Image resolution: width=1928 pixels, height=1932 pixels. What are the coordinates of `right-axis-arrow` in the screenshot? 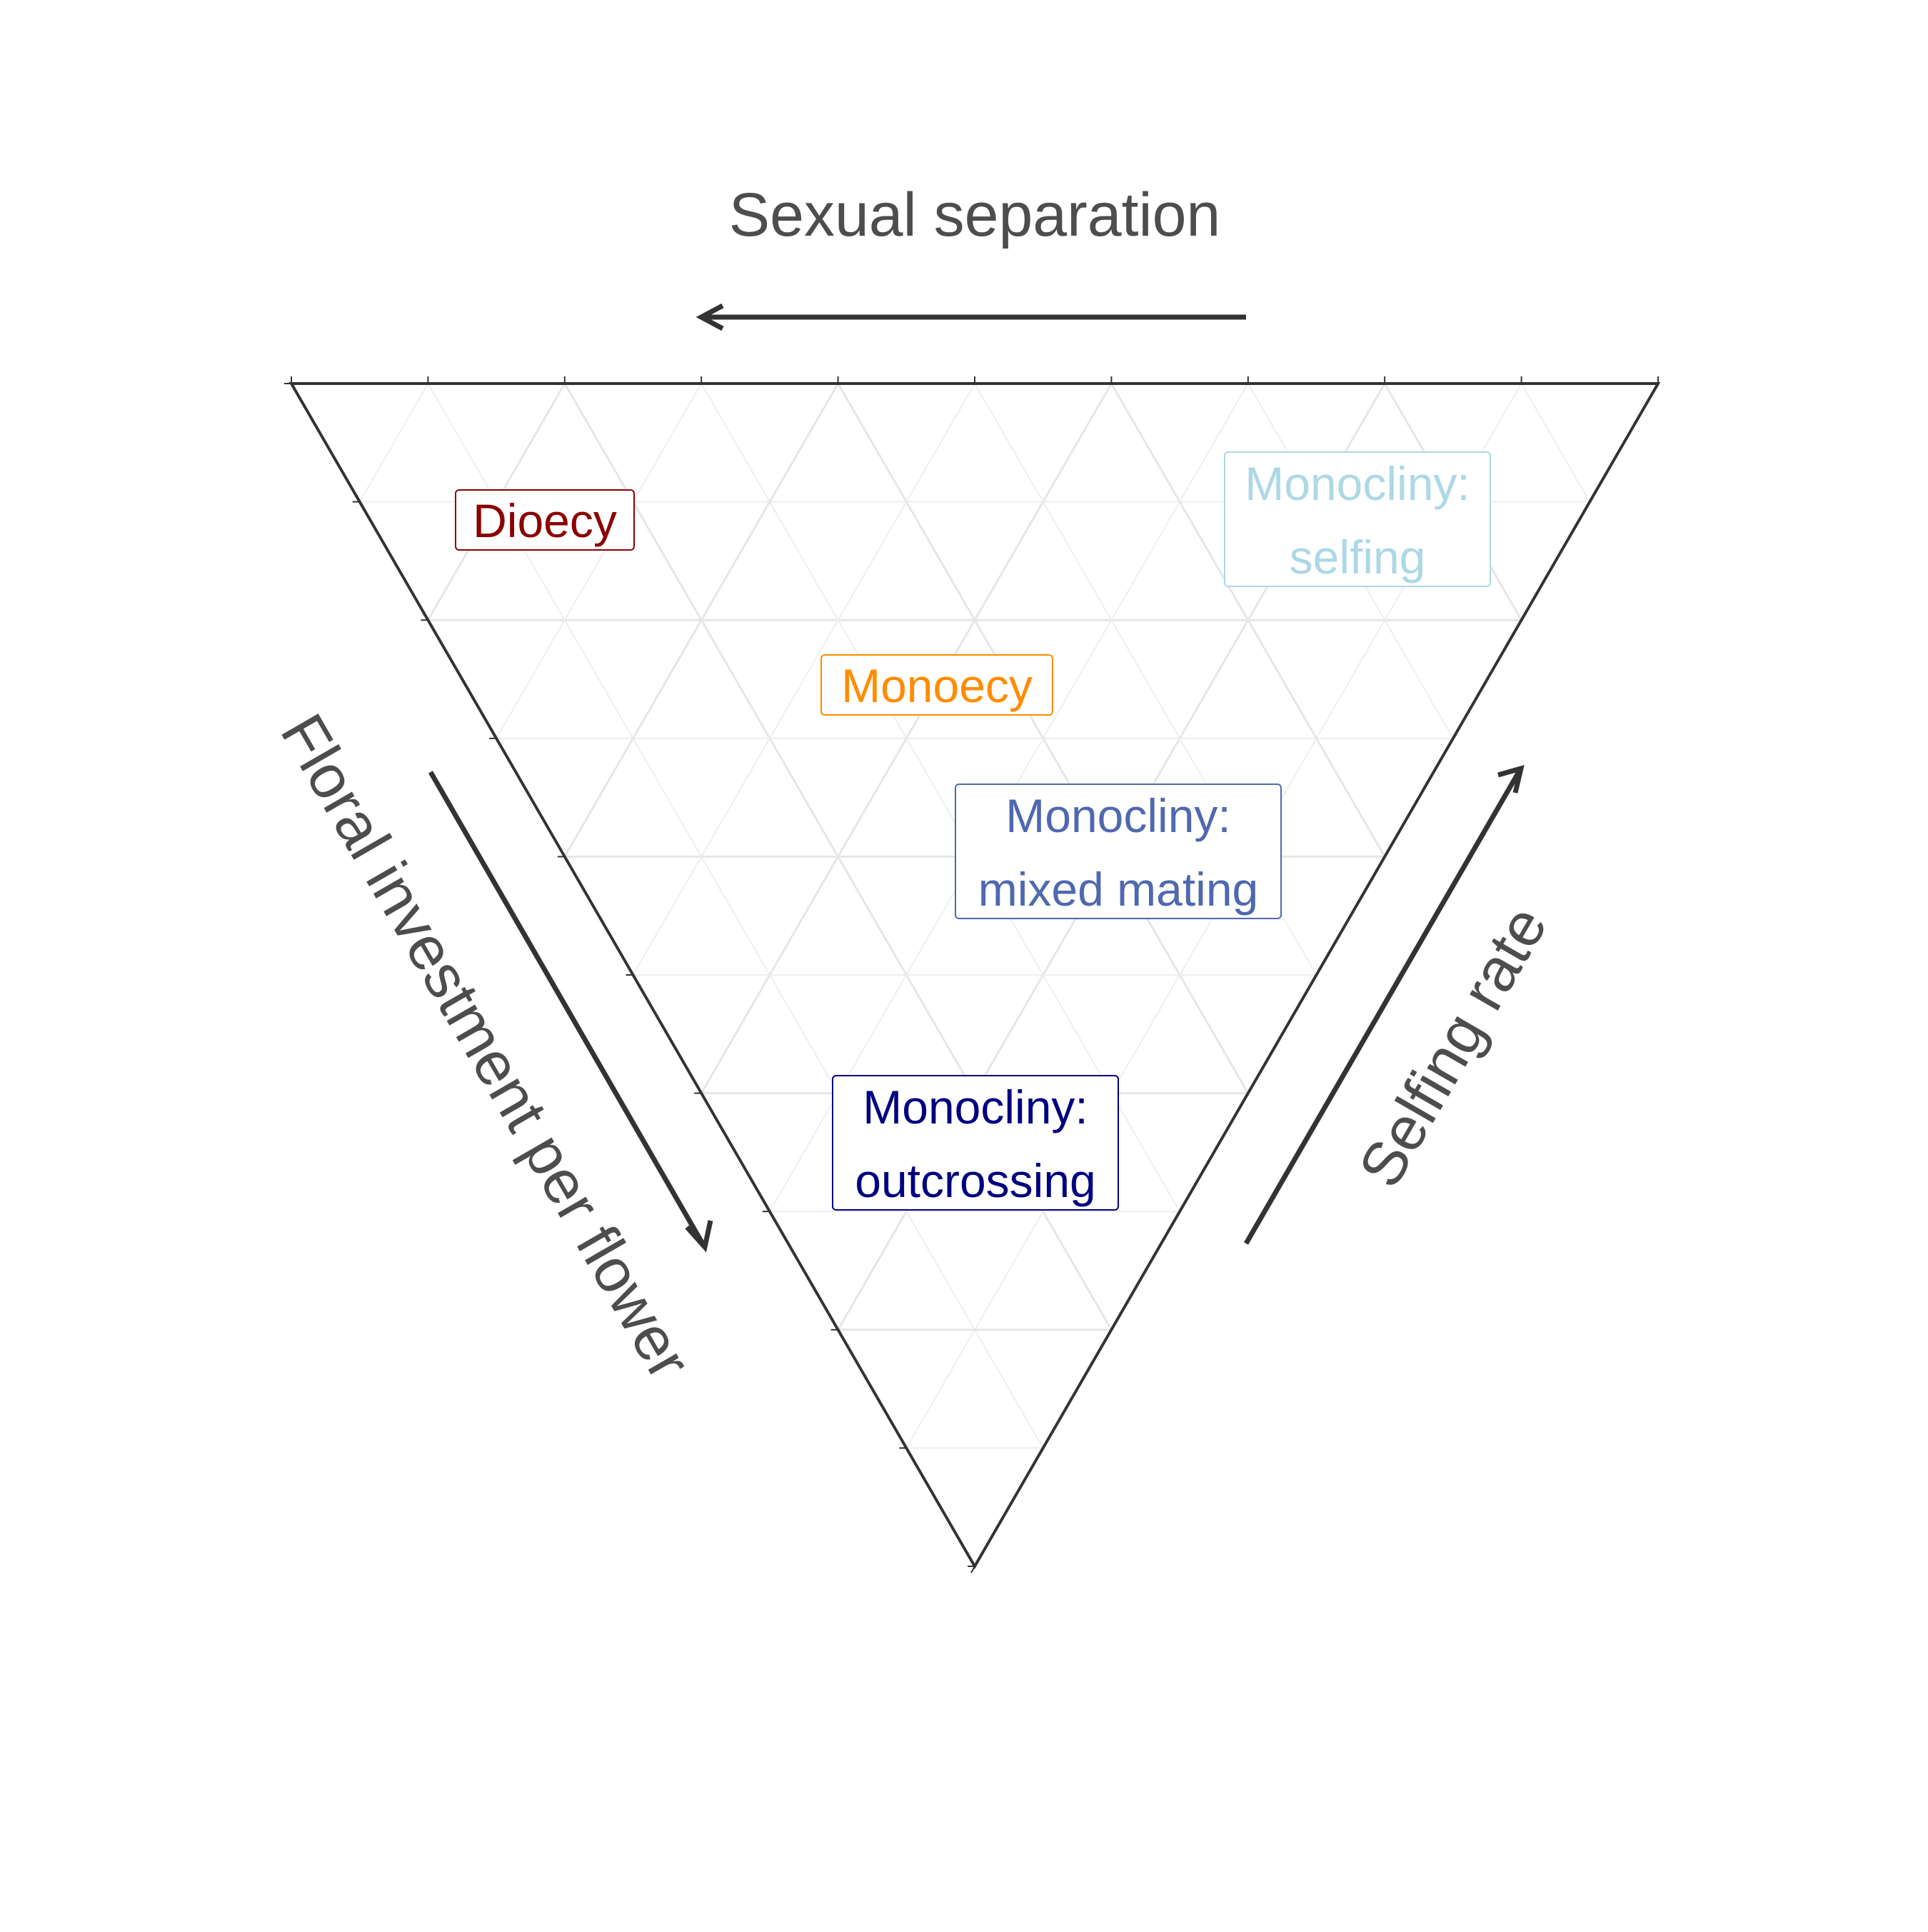 It's located at (1384, 1005).